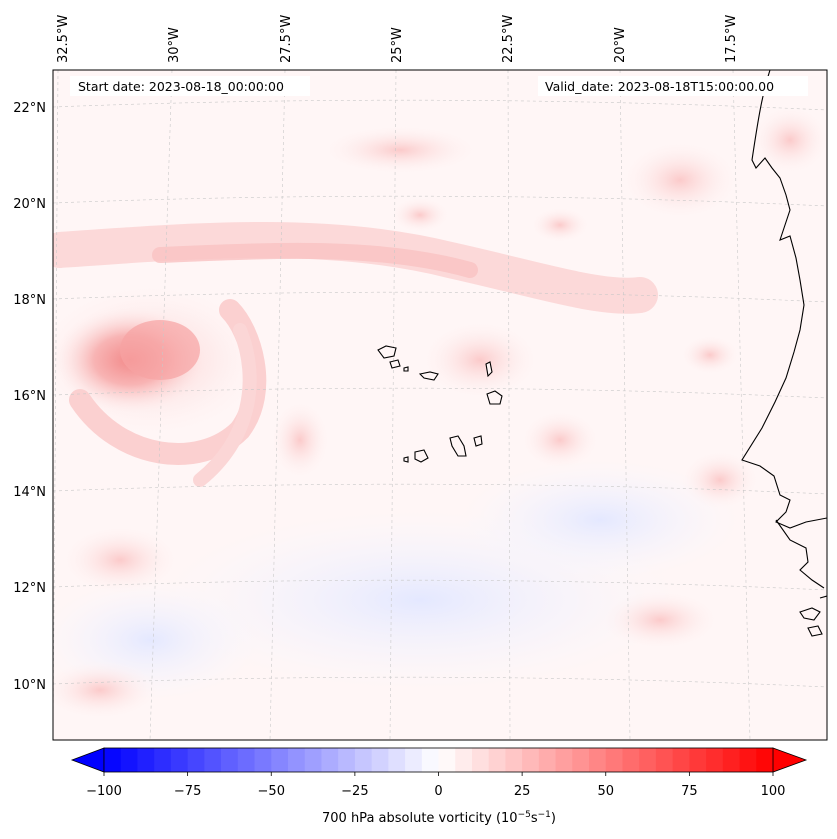  What do you see at coordinates (438, 791) in the screenshot?
I see `colorbar-tick-label: 0` at bounding box center [438, 791].